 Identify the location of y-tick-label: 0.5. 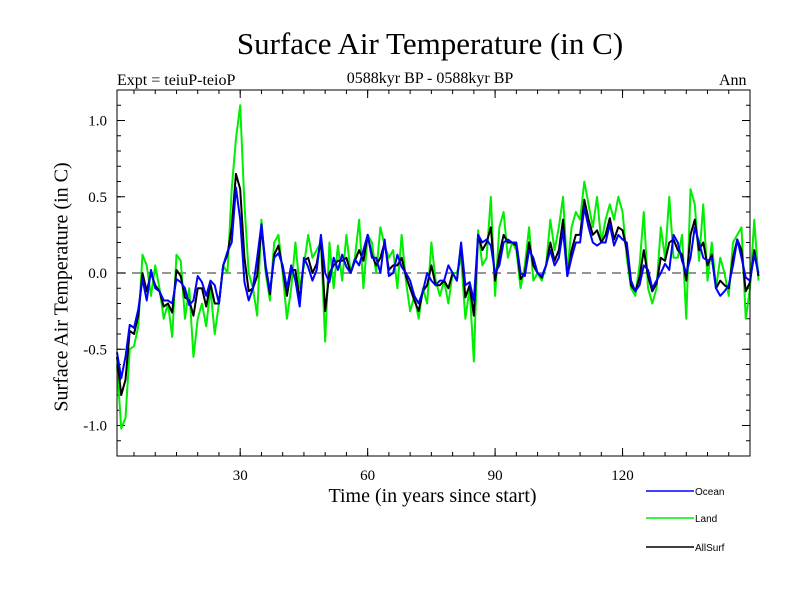
(97, 198).